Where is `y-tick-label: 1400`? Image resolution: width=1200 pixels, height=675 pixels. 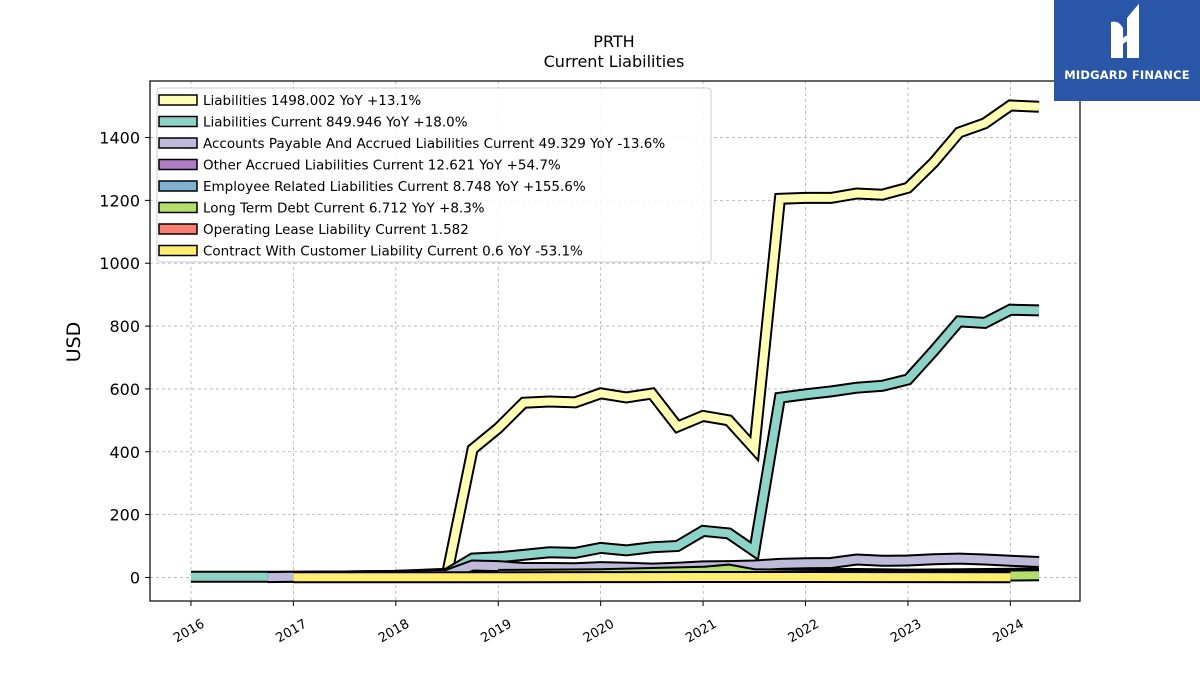
y-tick-label: 1400 is located at coordinates (119, 138).